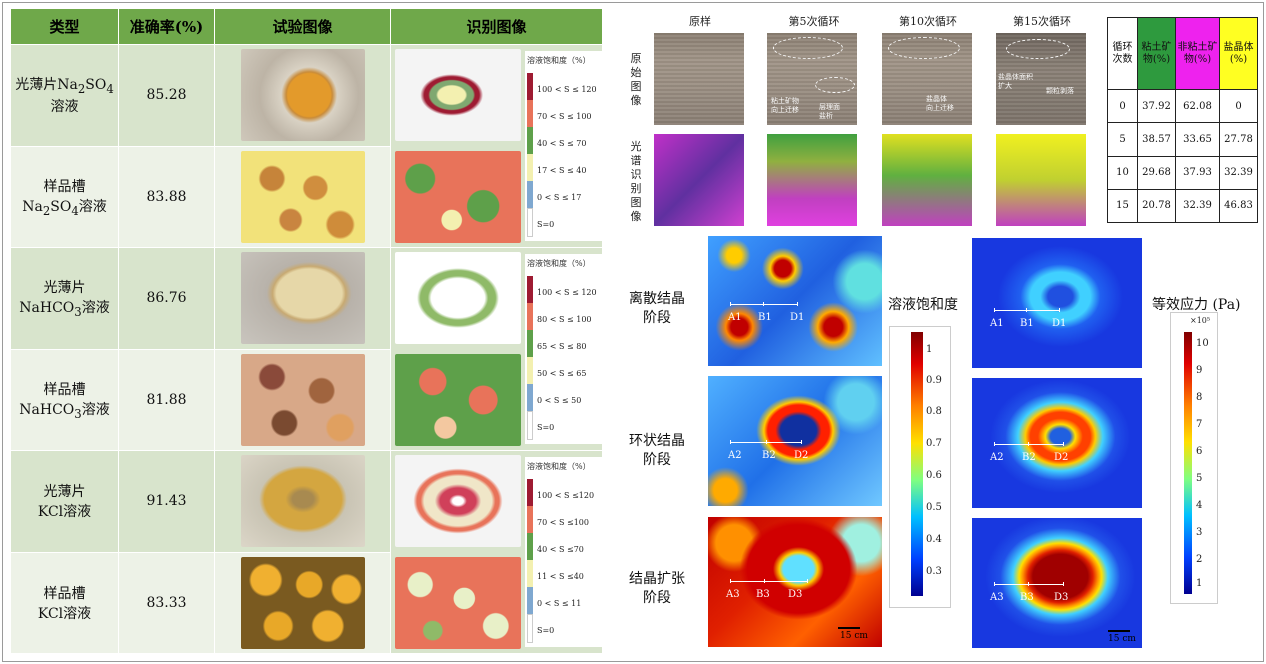 This screenshot has height=664, width=1266. I want to click on colorbar-tick: 0.3, so click(934, 571).